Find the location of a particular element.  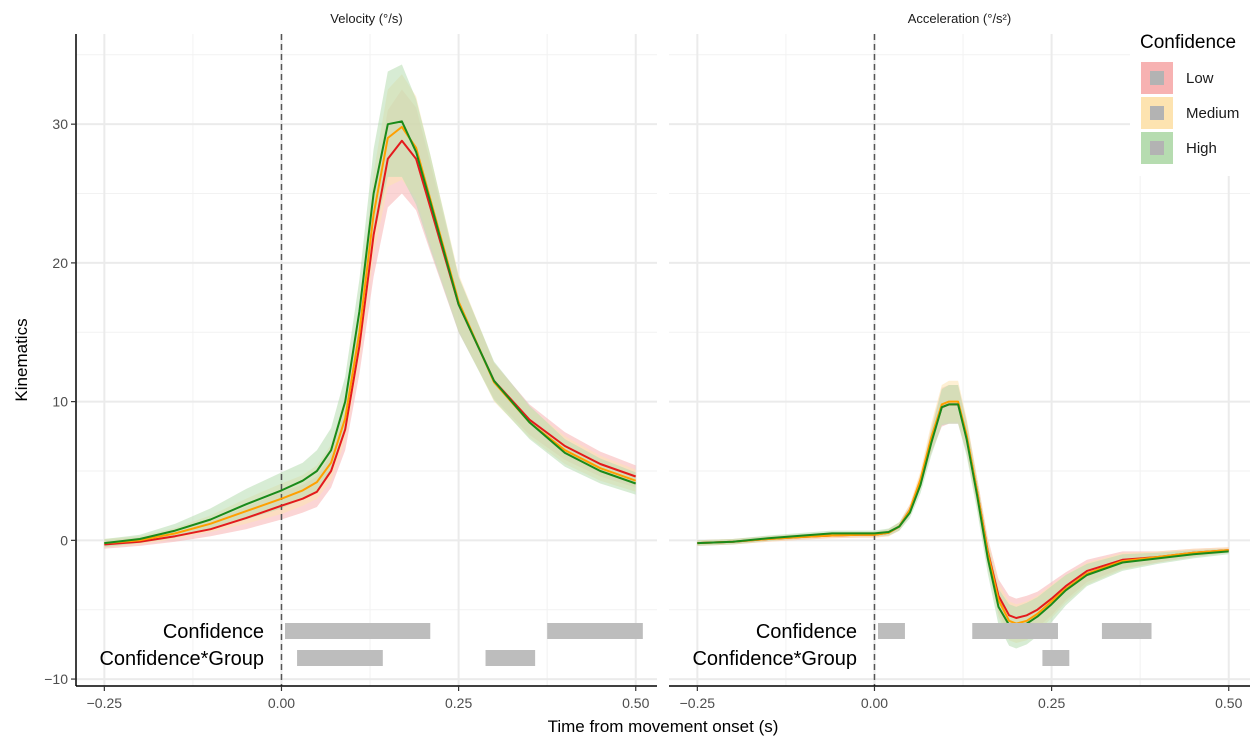

y-tick-label: 20 is located at coordinates (60, 263).